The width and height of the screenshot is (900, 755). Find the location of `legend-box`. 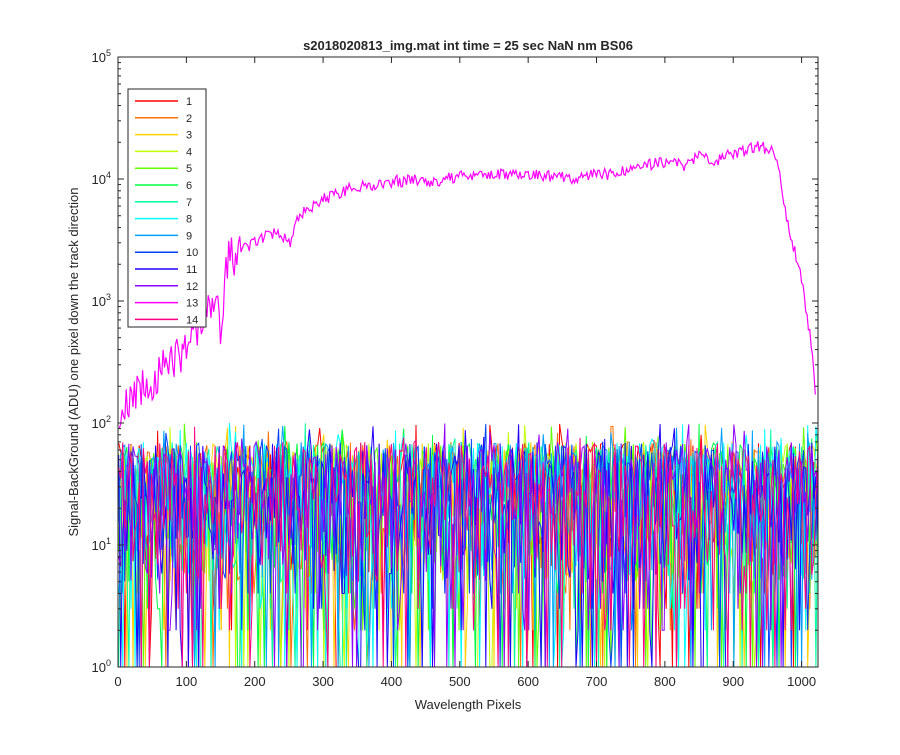

legend-box is located at coordinates (167, 208).